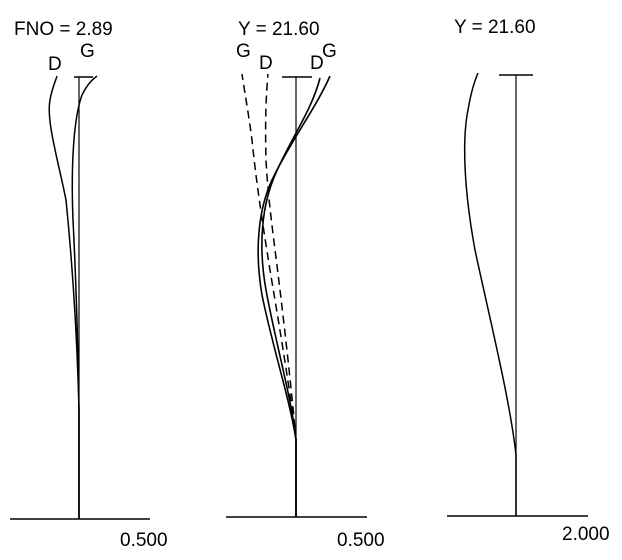  Describe the element at coordinates (317, 63) in the screenshot. I see `astigmatism-curve-label-d-solid: D` at that location.